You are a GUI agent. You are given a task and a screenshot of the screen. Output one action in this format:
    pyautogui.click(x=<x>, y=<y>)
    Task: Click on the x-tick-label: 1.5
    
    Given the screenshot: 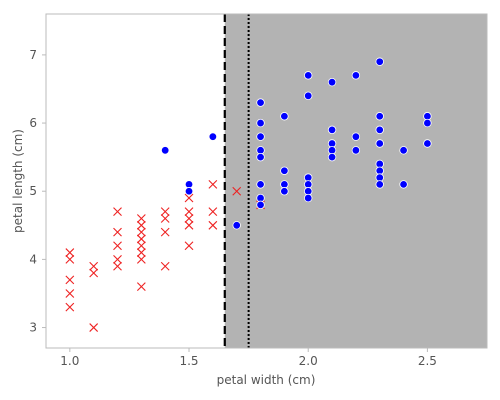 What is the action you would take?
    pyautogui.click(x=188, y=361)
    